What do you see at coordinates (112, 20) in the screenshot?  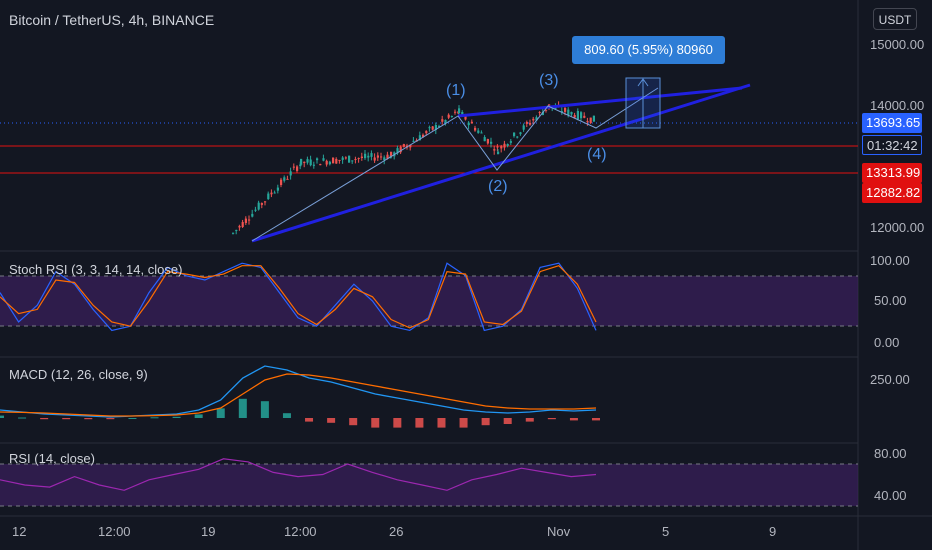 I see `chart-title: Bitcoin / TetherUS, 4h, BINANCE` at bounding box center [112, 20].